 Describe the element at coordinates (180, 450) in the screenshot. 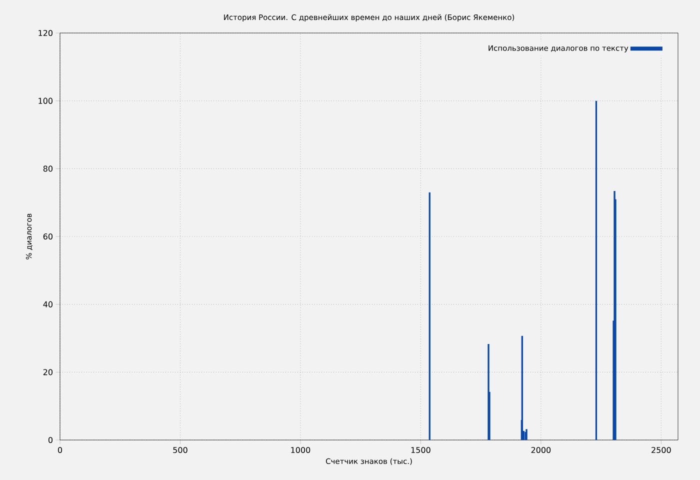

I see `x-tick-label: 500` at that location.